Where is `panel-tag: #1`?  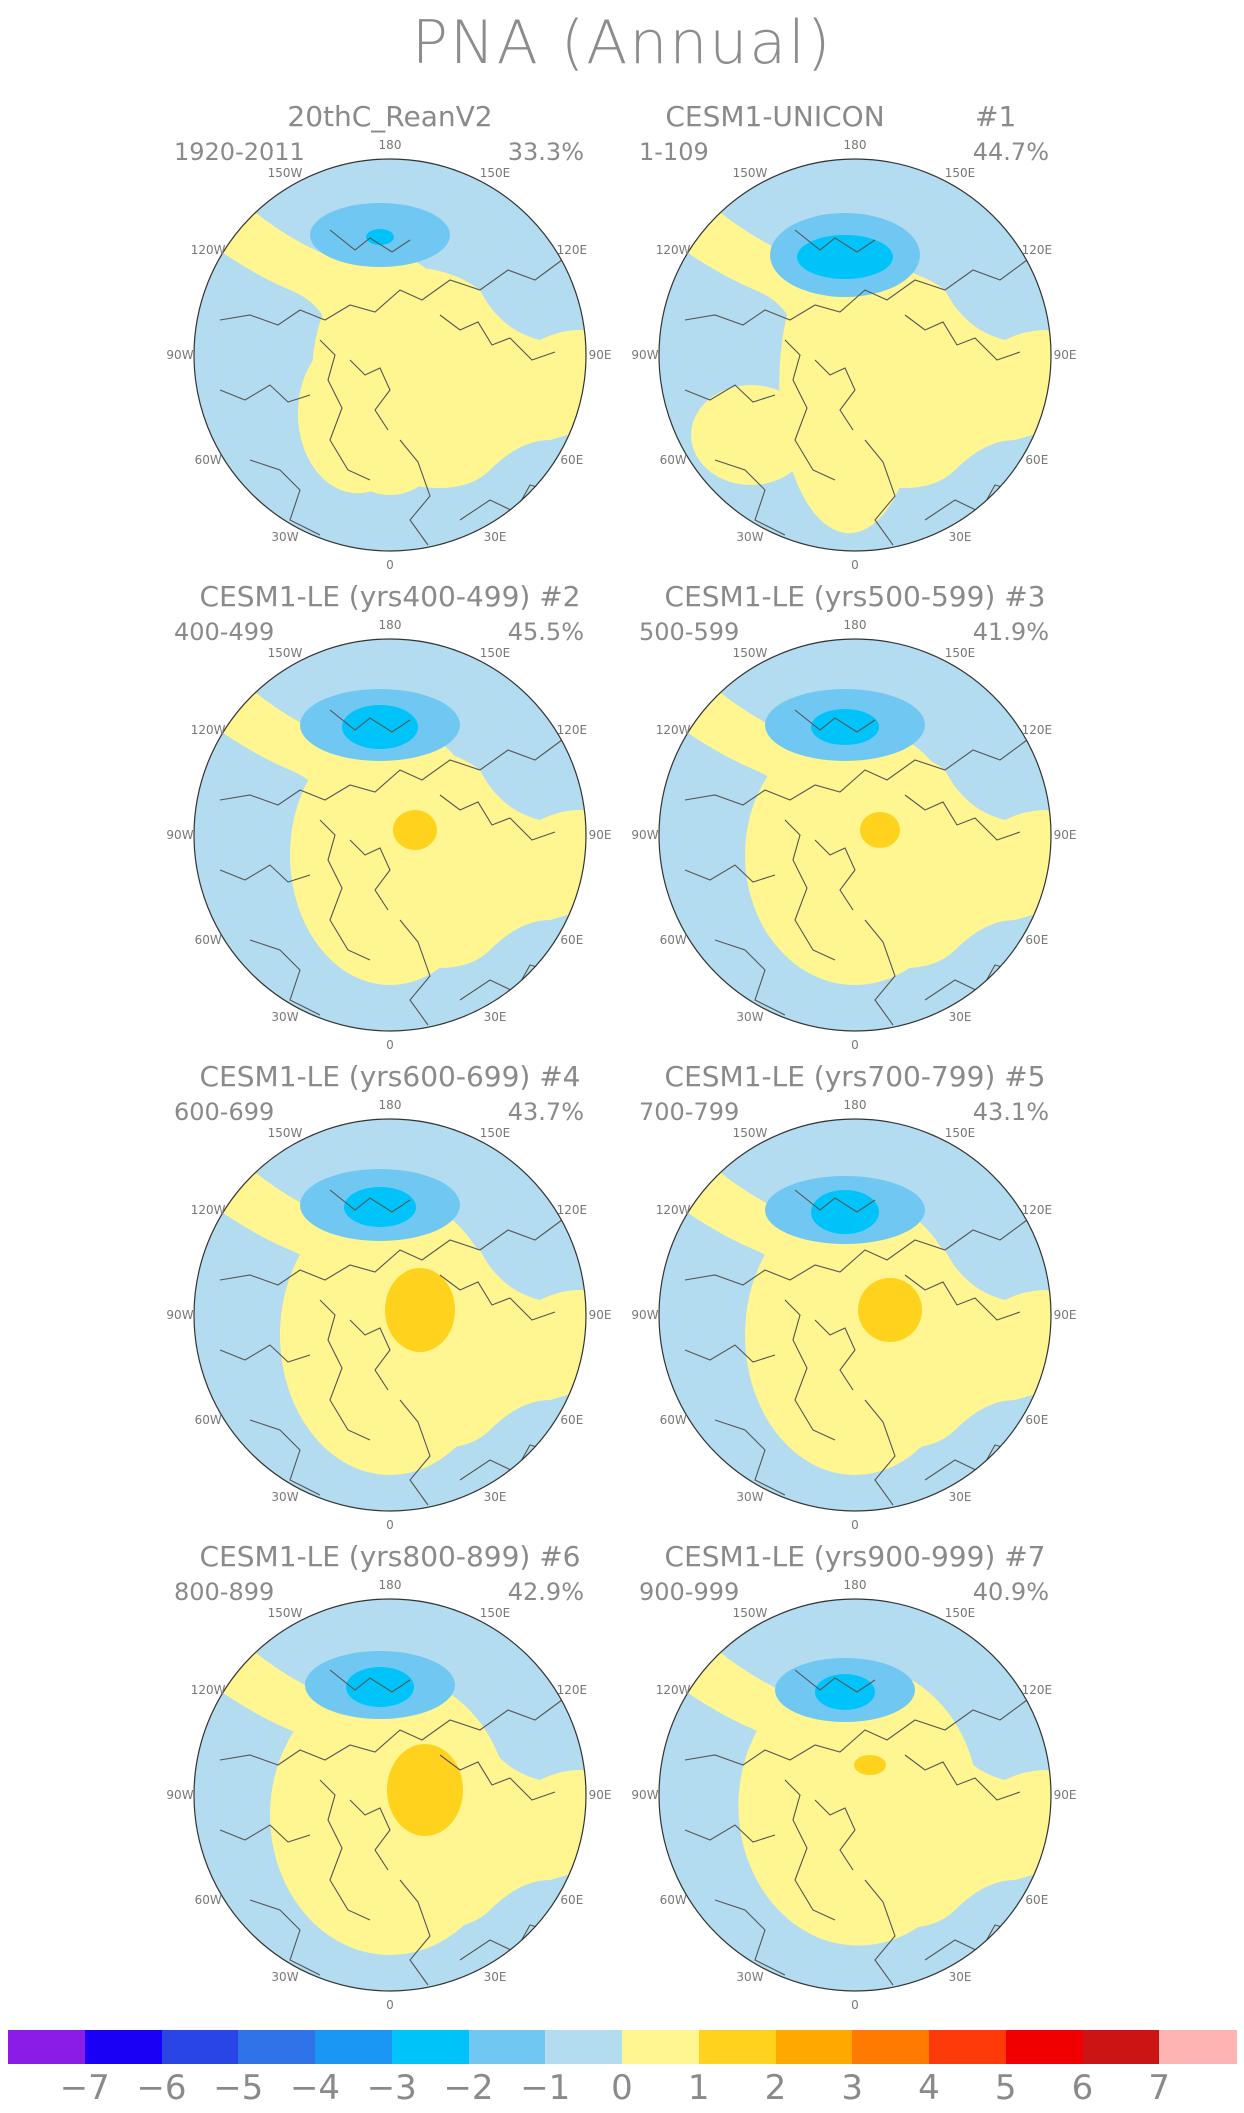
panel-tag: #1 is located at coordinates (996, 116).